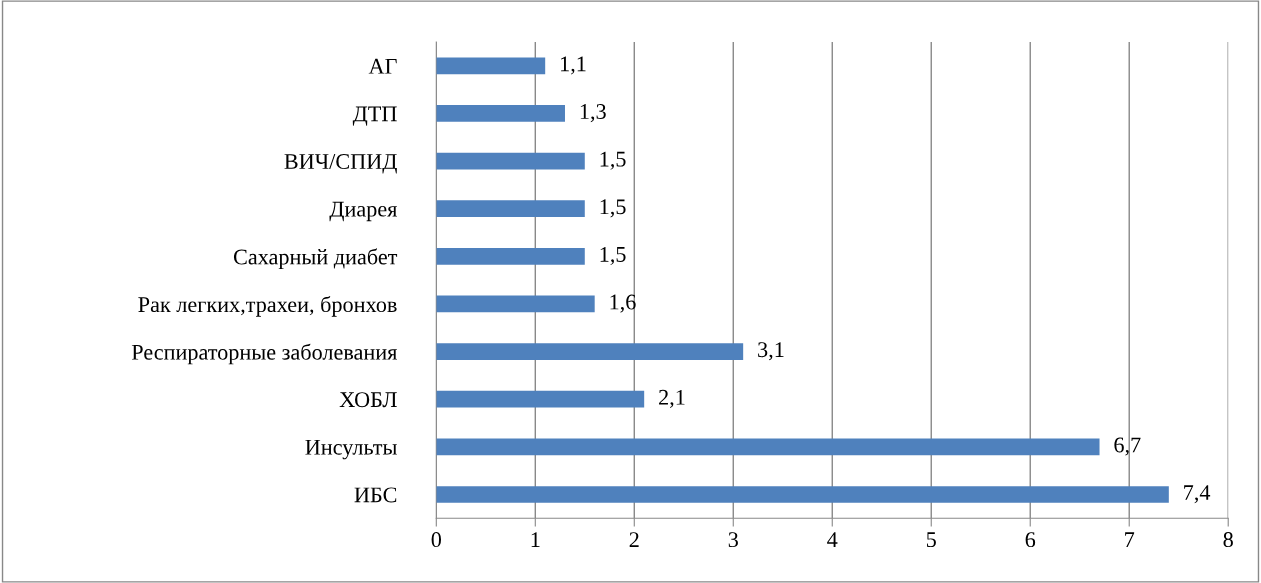 The width and height of the screenshot is (1261, 583). What do you see at coordinates (931, 540) in the screenshot?
I see `x-tick-label: 5` at bounding box center [931, 540].